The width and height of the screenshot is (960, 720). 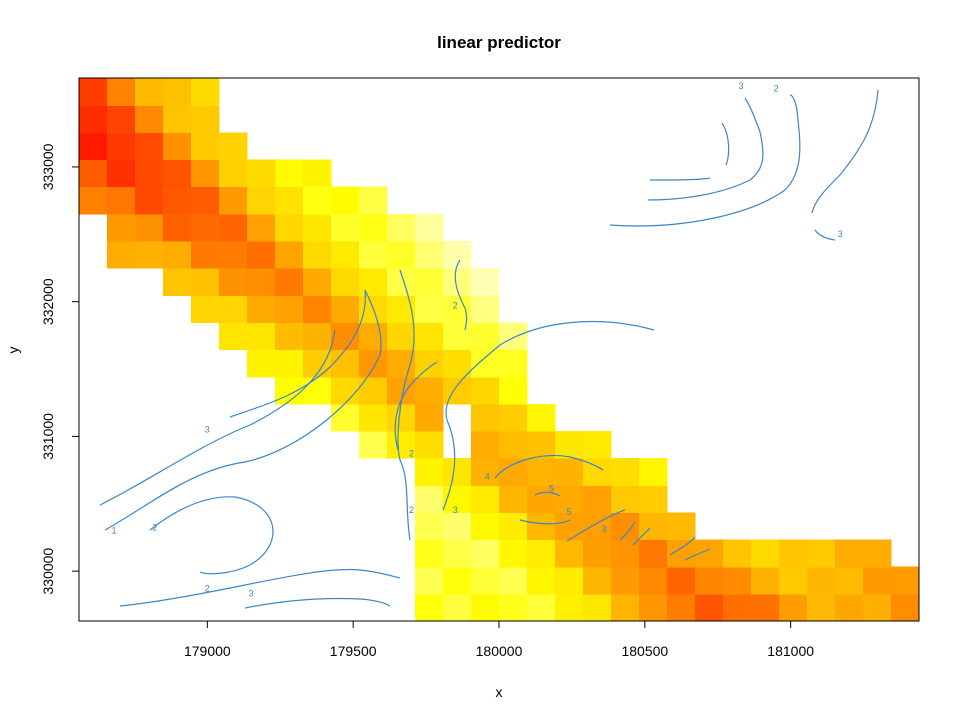 I want to click on x-tick-label: 179500, so click(x=353, y=651).